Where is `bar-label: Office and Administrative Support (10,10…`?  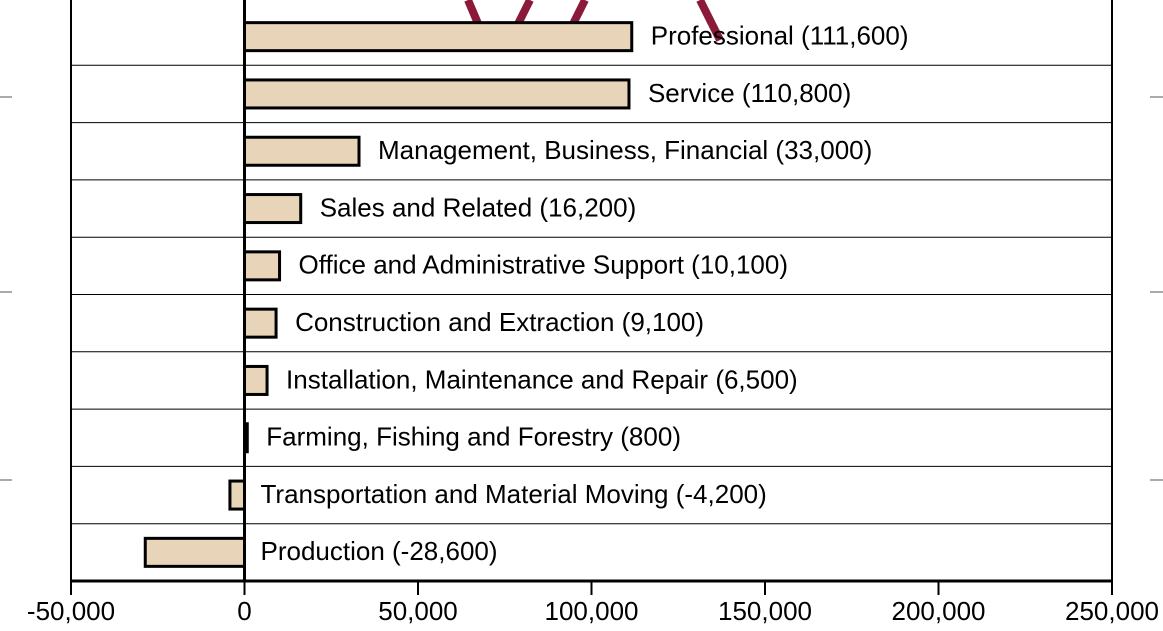 bar-label: Office and Administrative Support (10,10… is located at coordinates (543, 265).